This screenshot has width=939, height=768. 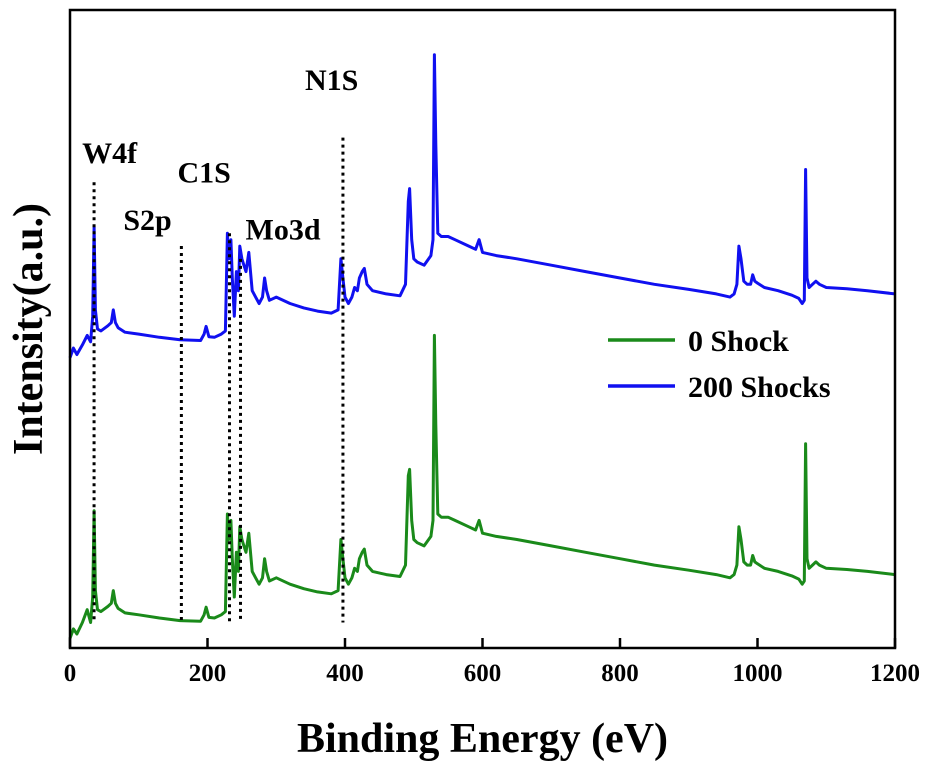 What do you see at coordinates (283, 230) in the screenshot?
I see `peak-label-mo3d: Mo3d` at bounding box center [283, 230].